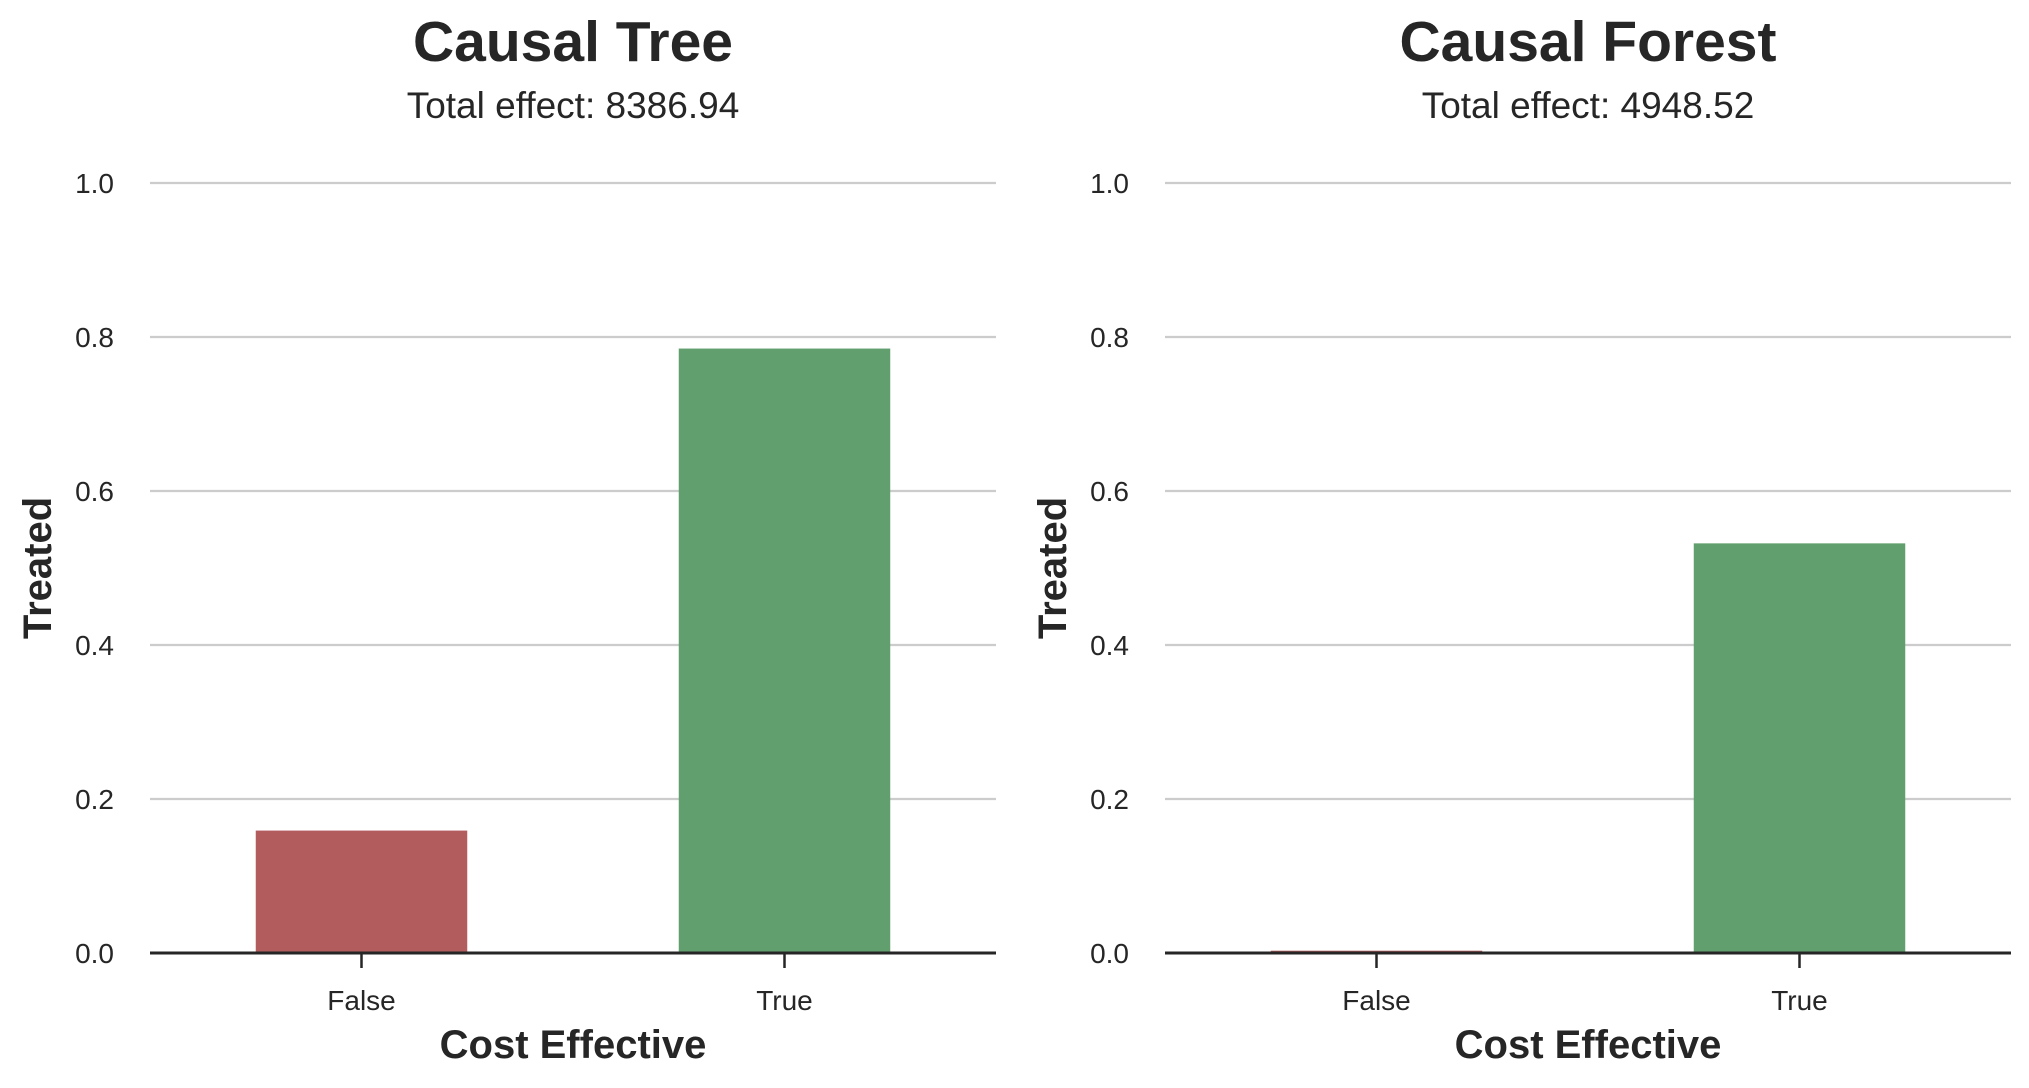  Describe the element at coordinates (573, 105) in the screenshot. I see `chart-subtitle: Total effect: 8386.94` at that location.